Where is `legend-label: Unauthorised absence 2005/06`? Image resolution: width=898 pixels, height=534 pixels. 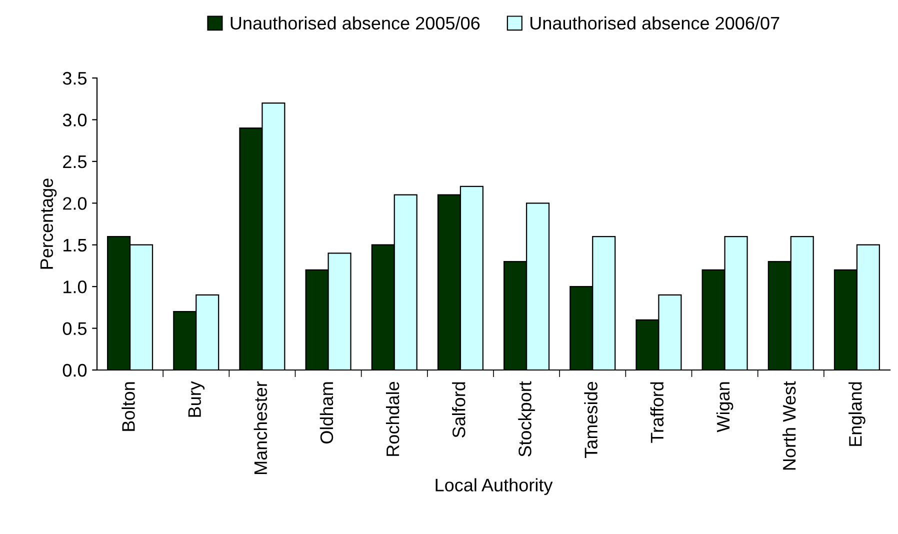
legend-label: Unauthorised absence 2005/06 is located at coordinates (355, 23).